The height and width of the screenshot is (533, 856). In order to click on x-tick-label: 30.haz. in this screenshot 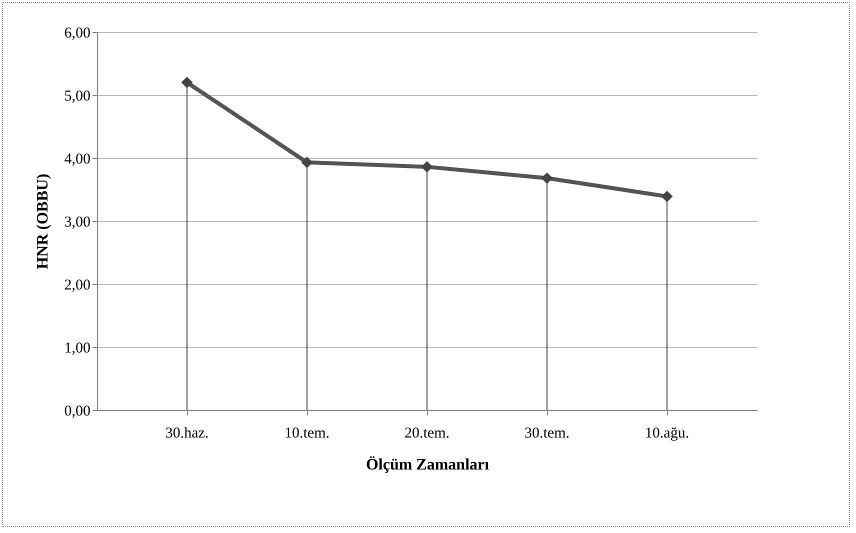, I will do `click(187, 434)`.